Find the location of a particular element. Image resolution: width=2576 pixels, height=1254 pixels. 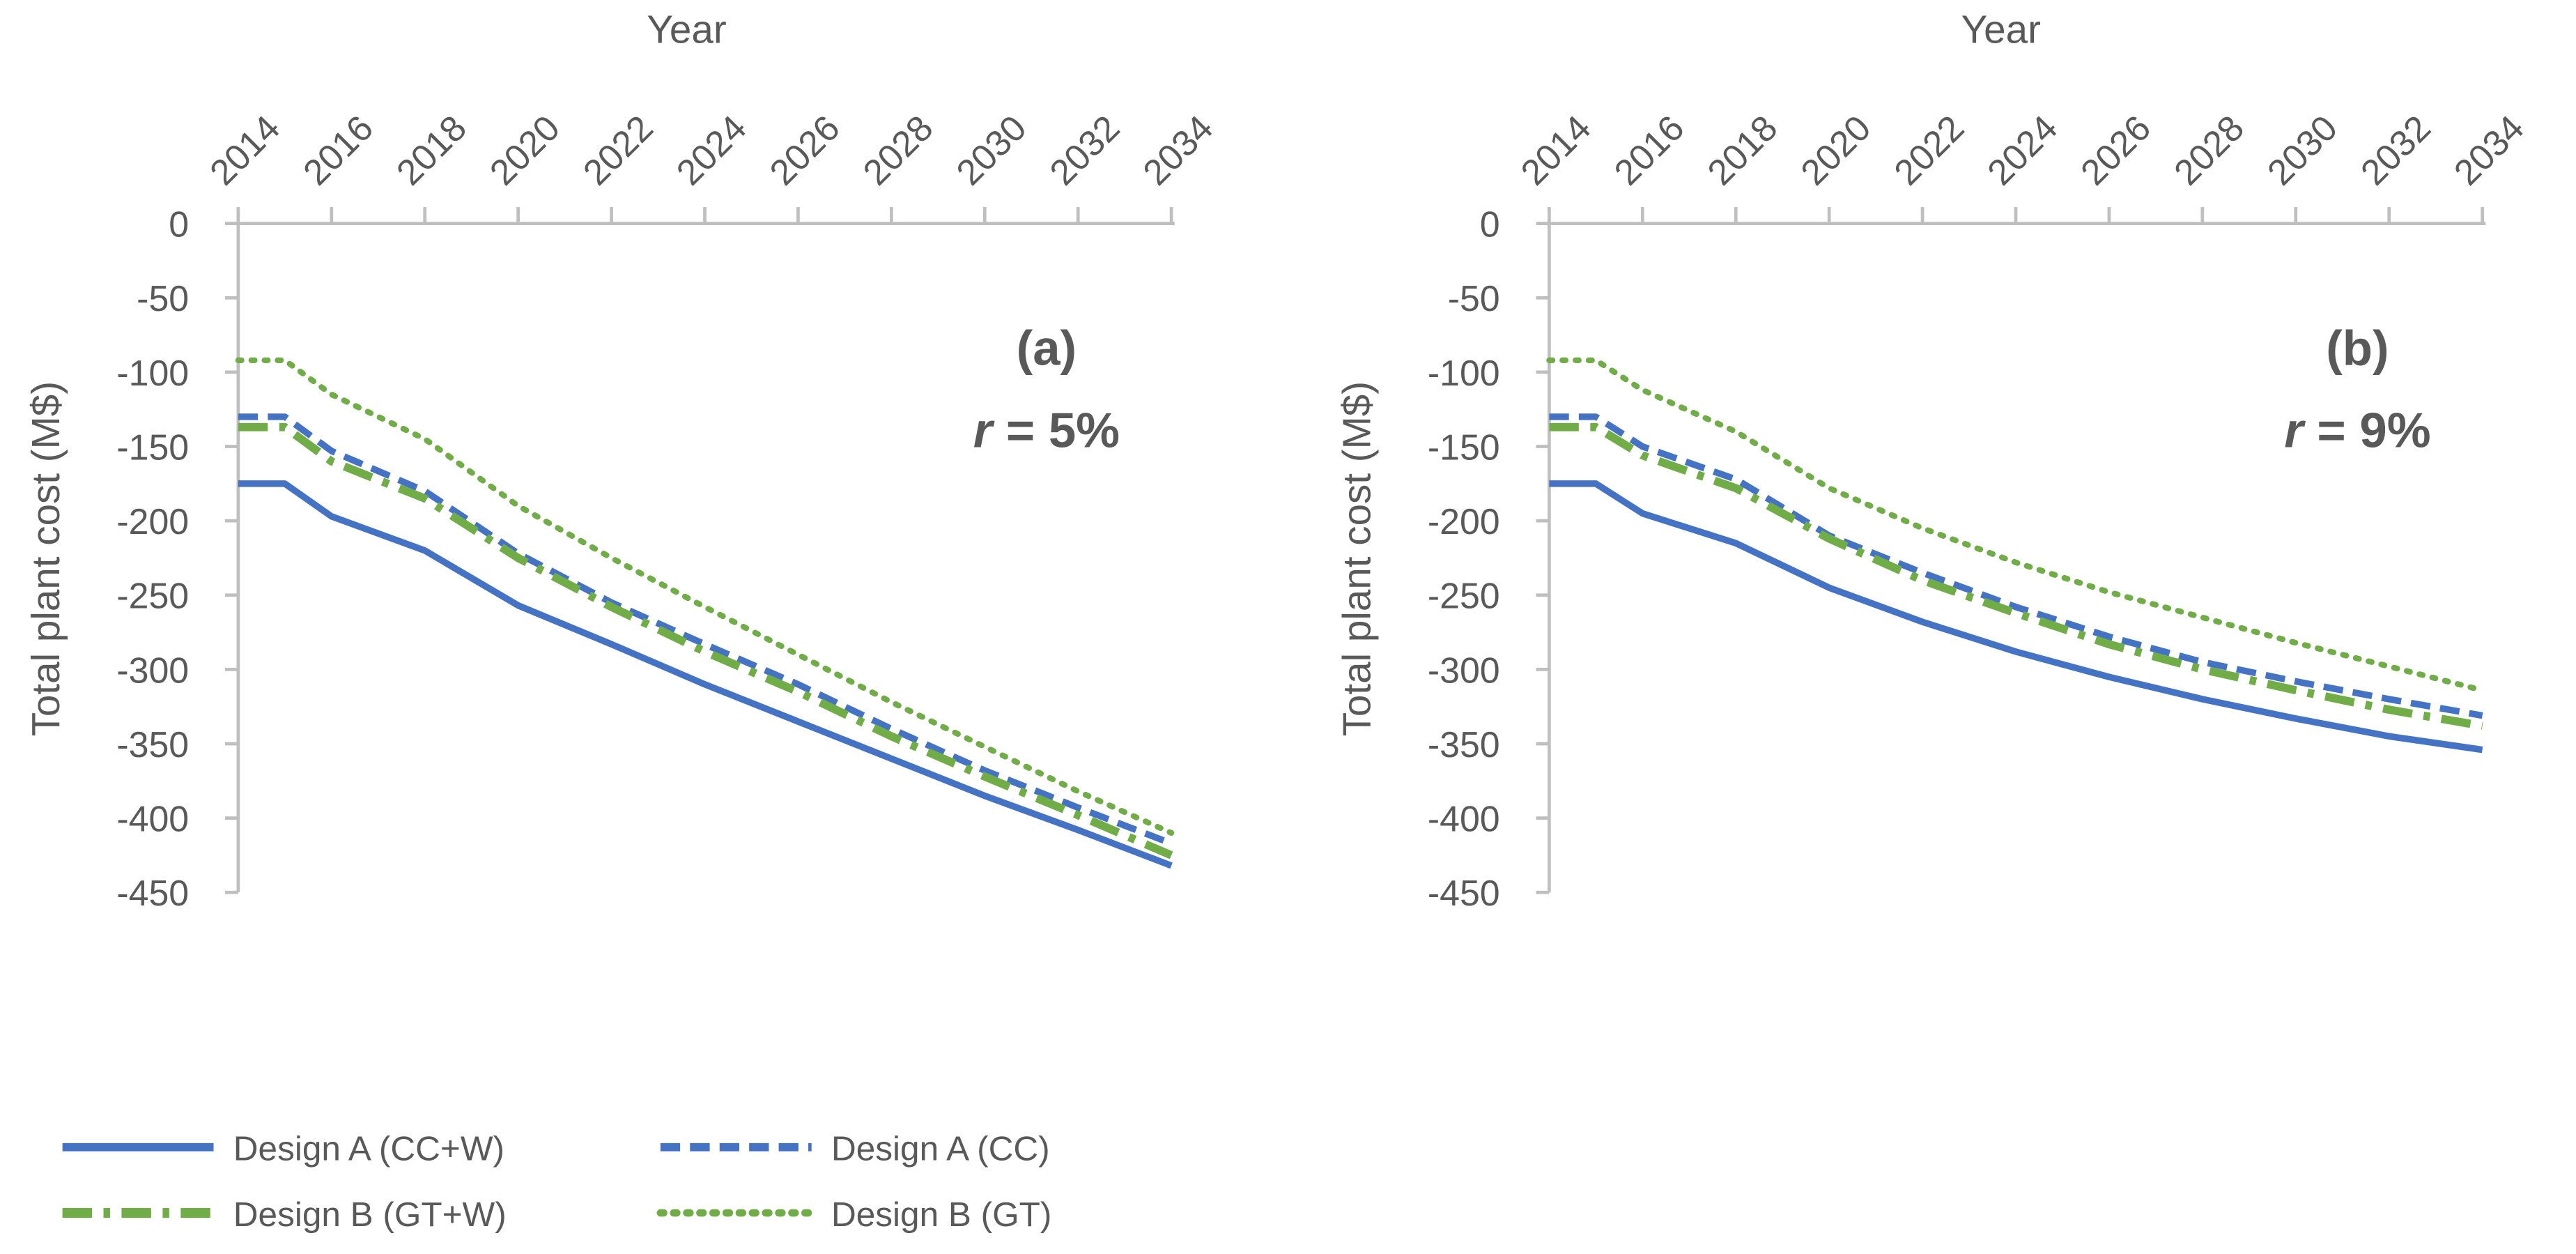

rate-annotation: r = 9% is located at coordinates (2357, 429).